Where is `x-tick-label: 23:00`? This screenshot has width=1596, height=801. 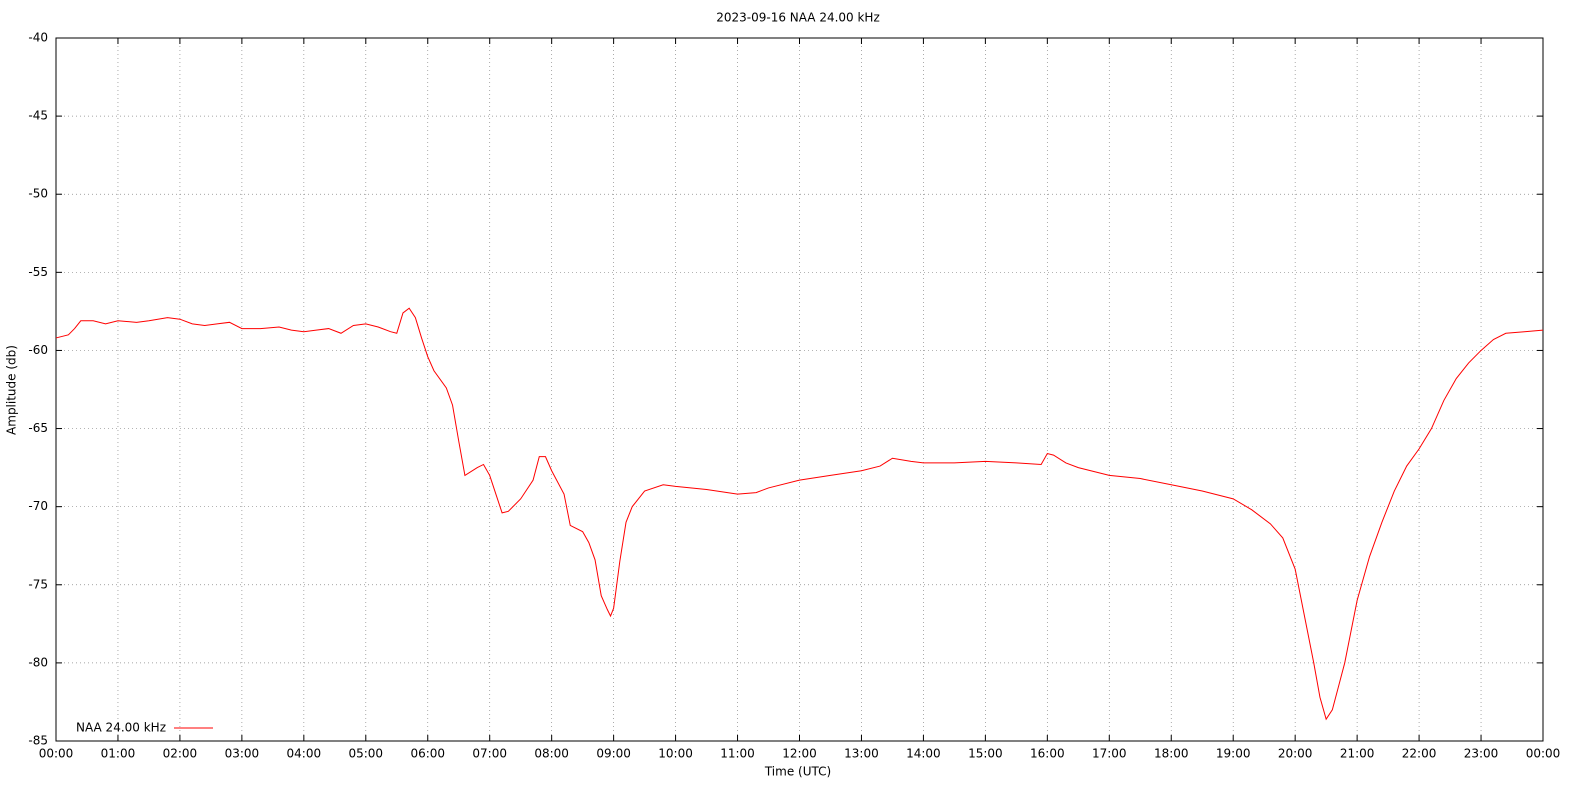 x-tick-label: 23:00 is located at coordinates (1481, 754).